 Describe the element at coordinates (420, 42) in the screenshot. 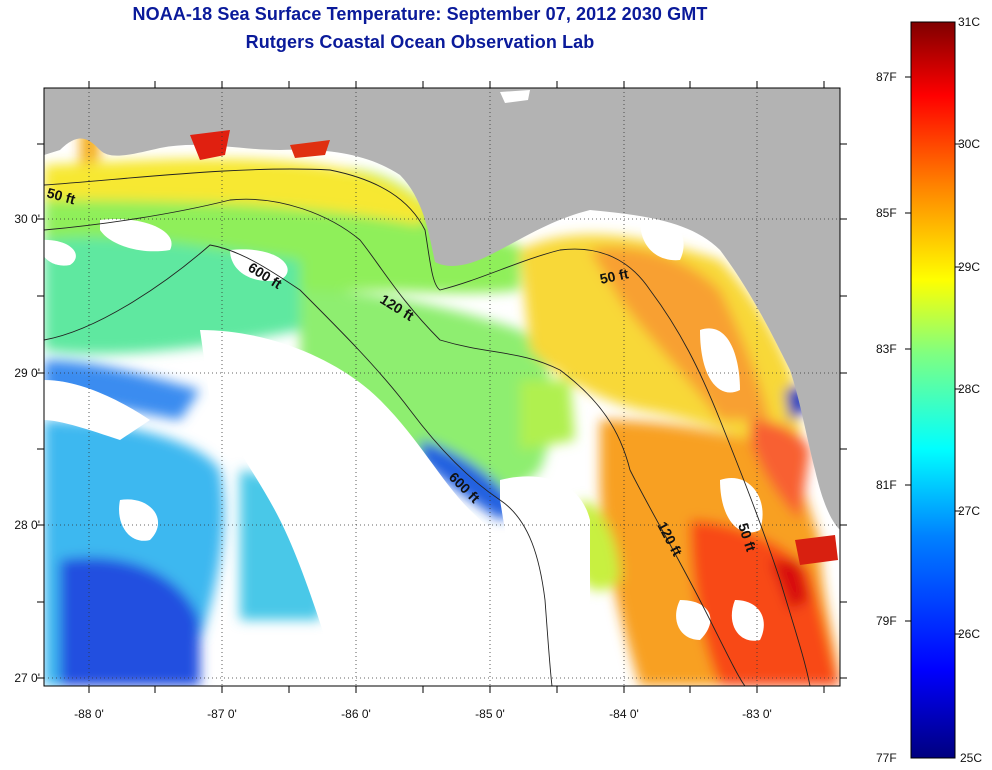

I see `map-subtitle: Rutgers Coastal Ocean Observation Lab` at that location.